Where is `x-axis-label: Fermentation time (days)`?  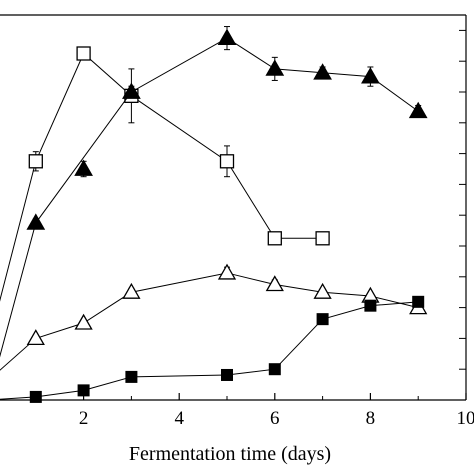 x-axis-label: Fermentation time (days) is located at coordinates (230, 454).